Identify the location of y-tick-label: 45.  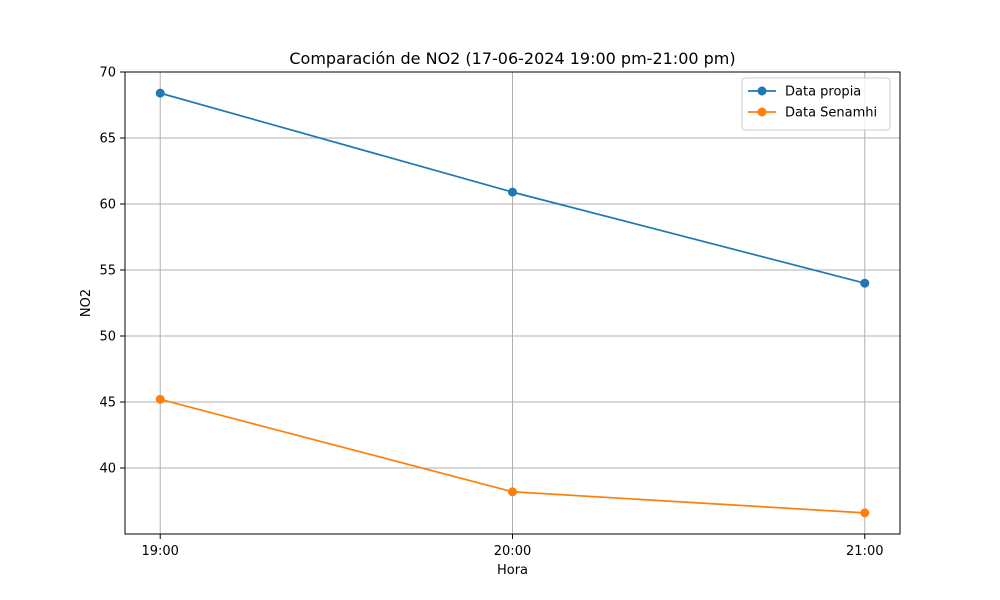
(107, 403).